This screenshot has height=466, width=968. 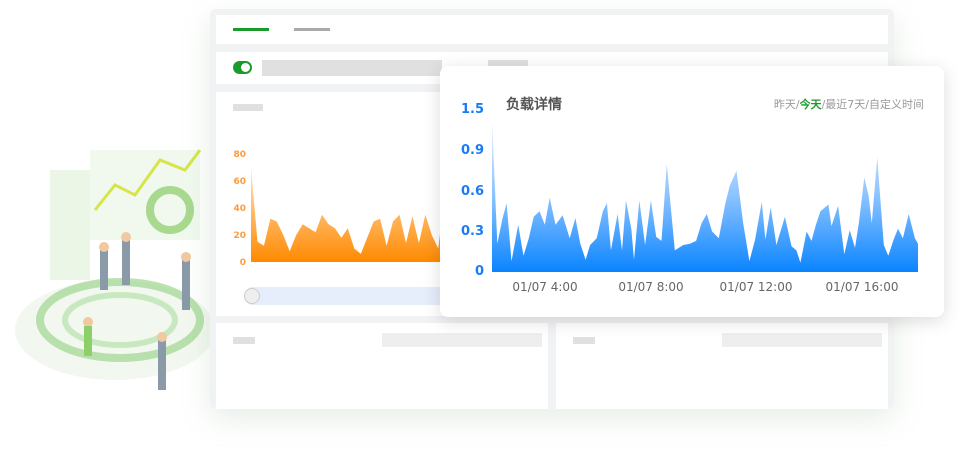 I want to click on x-tick-label: 01/07 4:00, so click(x=545, y=287).